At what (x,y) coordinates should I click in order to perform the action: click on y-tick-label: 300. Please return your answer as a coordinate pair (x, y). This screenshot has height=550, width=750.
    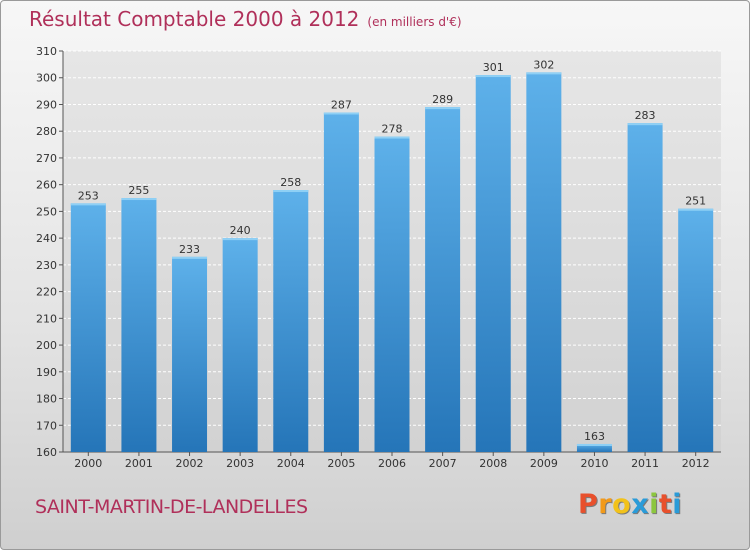
    Looking at the image, I should click on (46, 78).